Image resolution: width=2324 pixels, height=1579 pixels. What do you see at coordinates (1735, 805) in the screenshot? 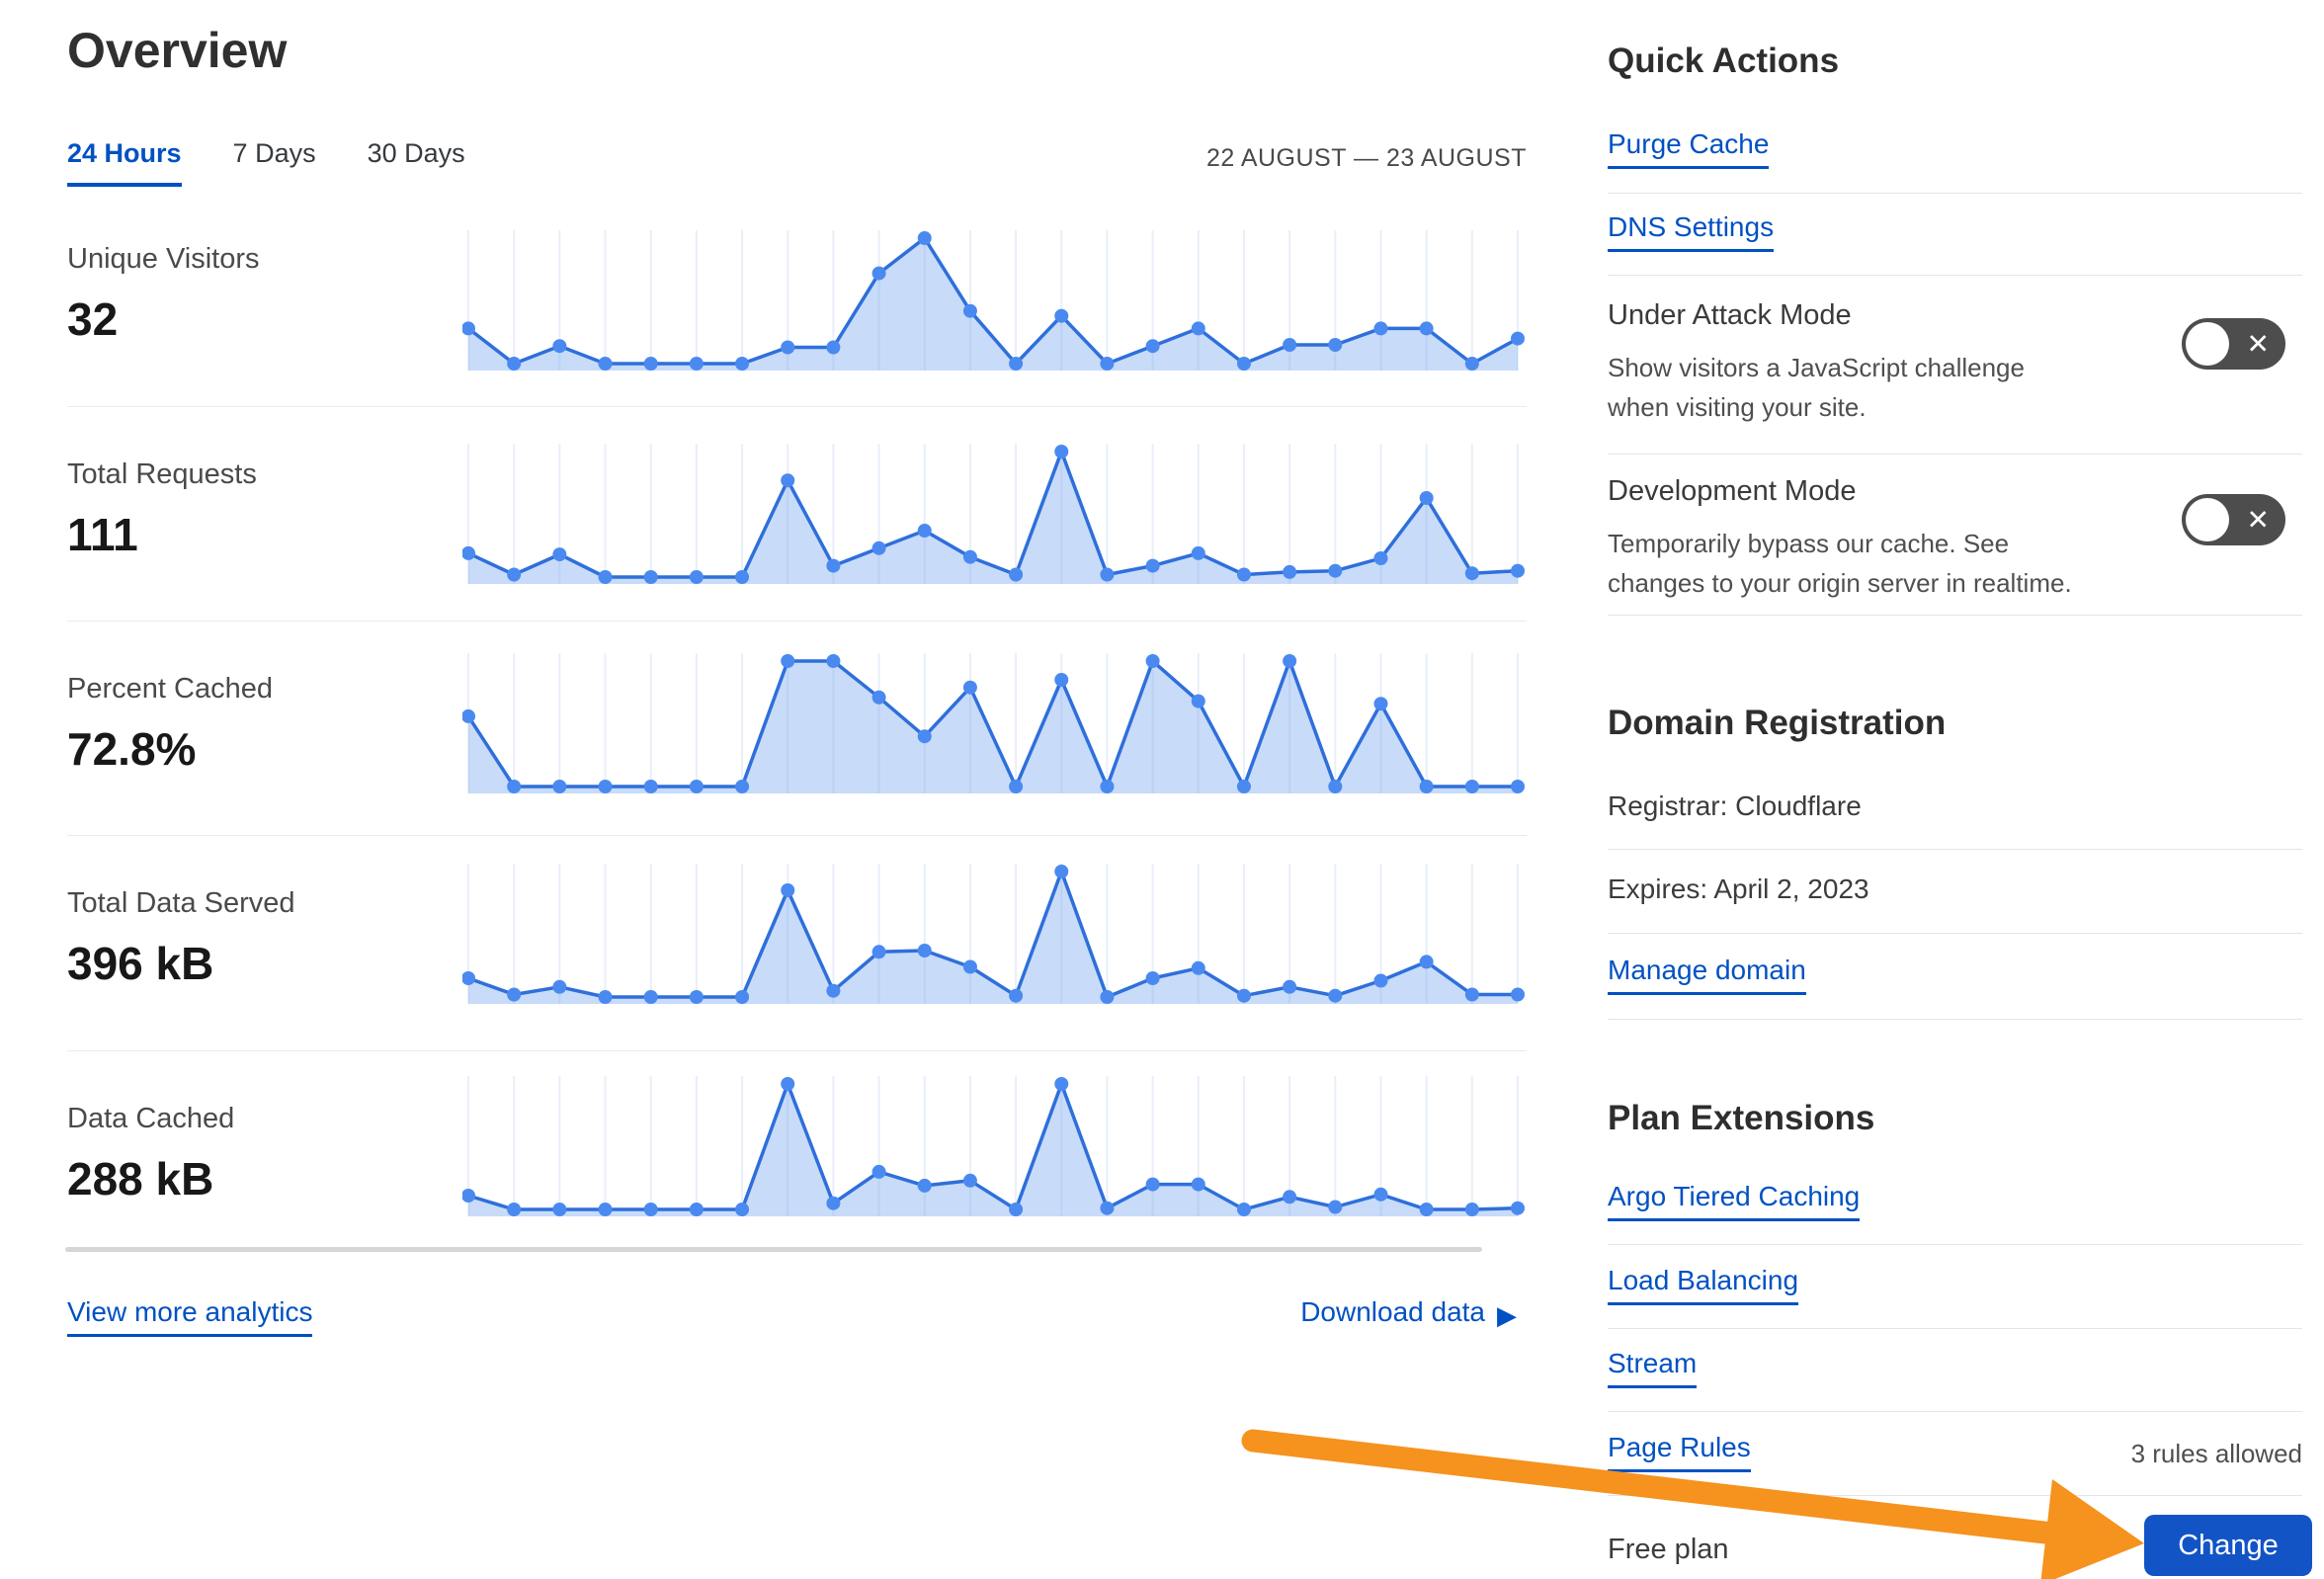
I see `registrar-label: Registrar: Cloudflare` at bounding box center [1735, 805].